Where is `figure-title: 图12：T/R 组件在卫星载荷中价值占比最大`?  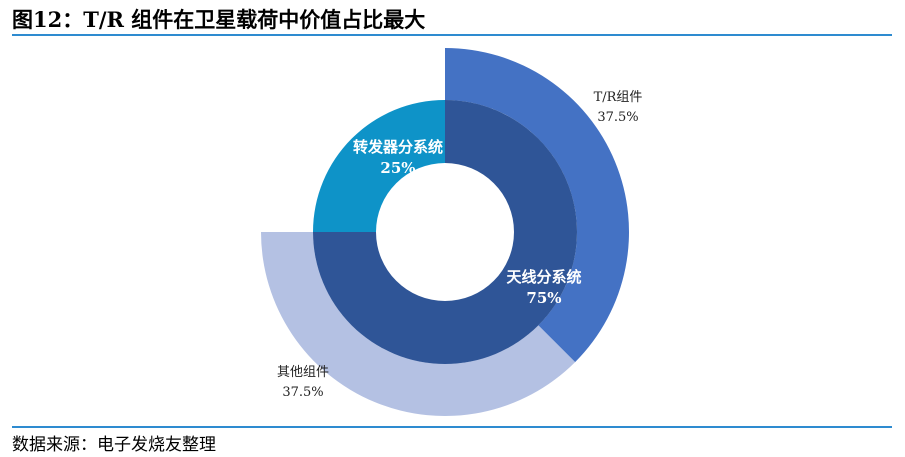 figure-title: 图12：T/R 组件在卫星载荷中价值占比最大 is located at coordinates (219, 19).